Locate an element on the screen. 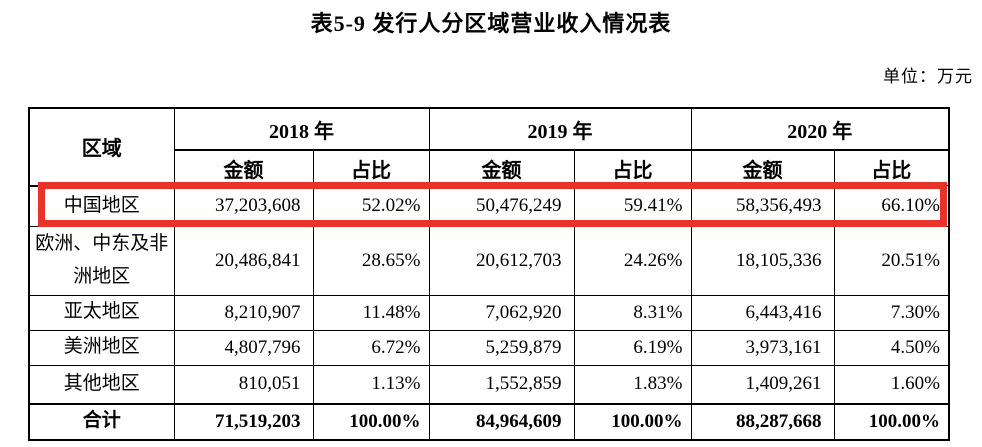 Image resolution: width=982 pixels, height=447 pixels. cell-region: 亚太地区 is located at coordinates (101, 312).